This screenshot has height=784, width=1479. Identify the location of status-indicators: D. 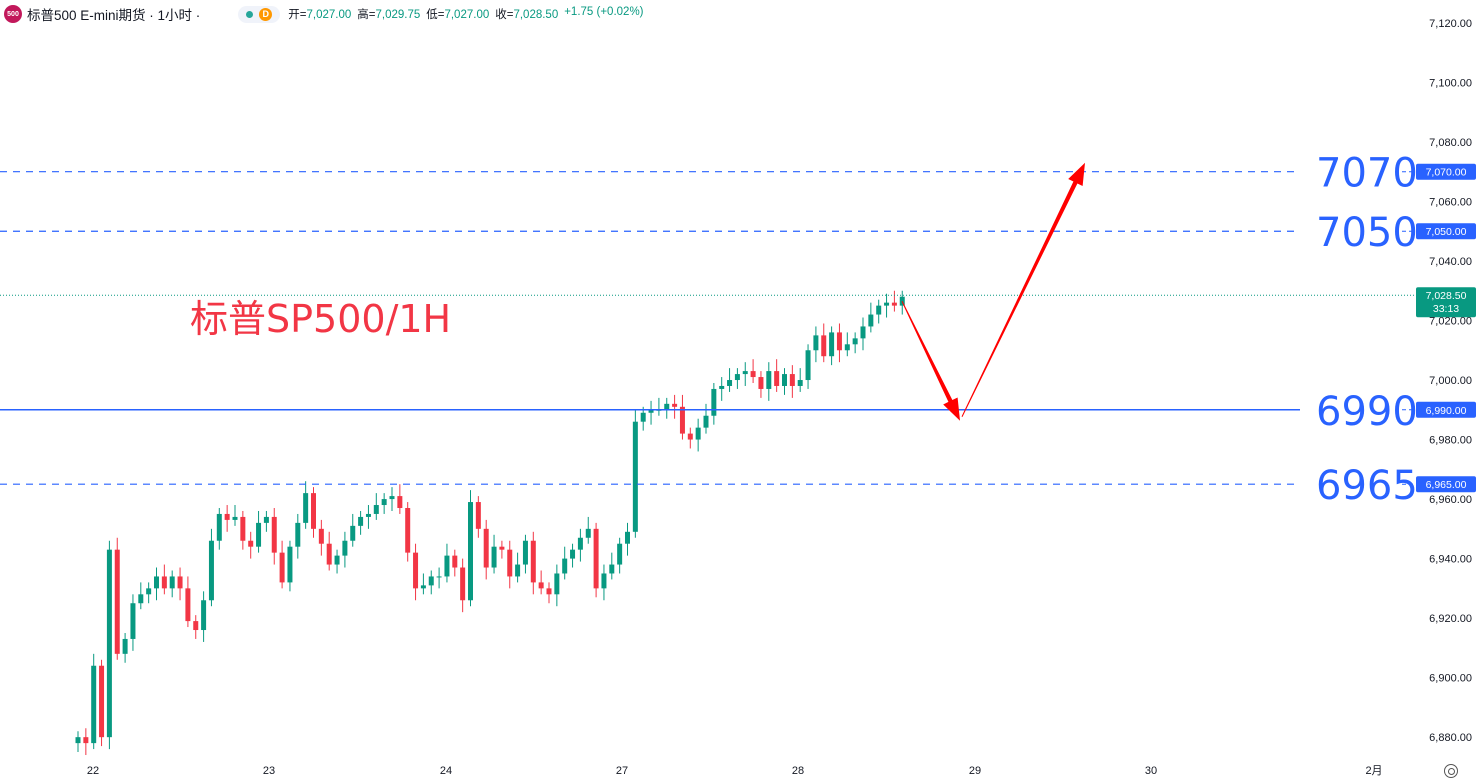
(259, 14).